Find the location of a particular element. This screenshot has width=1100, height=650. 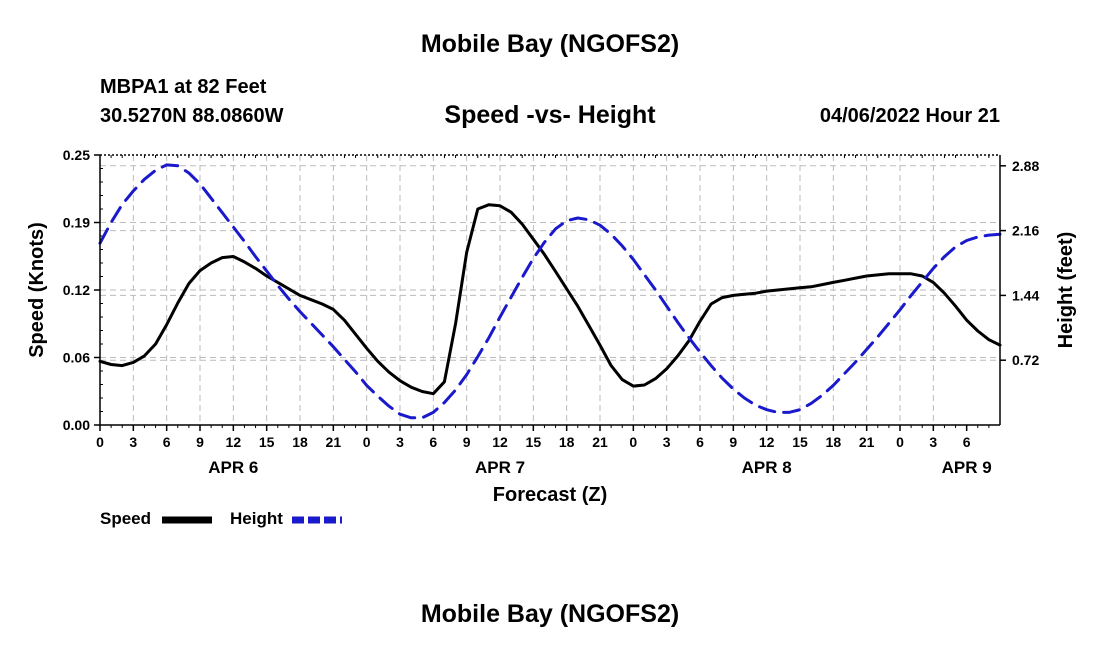

date-label: APR 7 is located at coordinates (500, 467).